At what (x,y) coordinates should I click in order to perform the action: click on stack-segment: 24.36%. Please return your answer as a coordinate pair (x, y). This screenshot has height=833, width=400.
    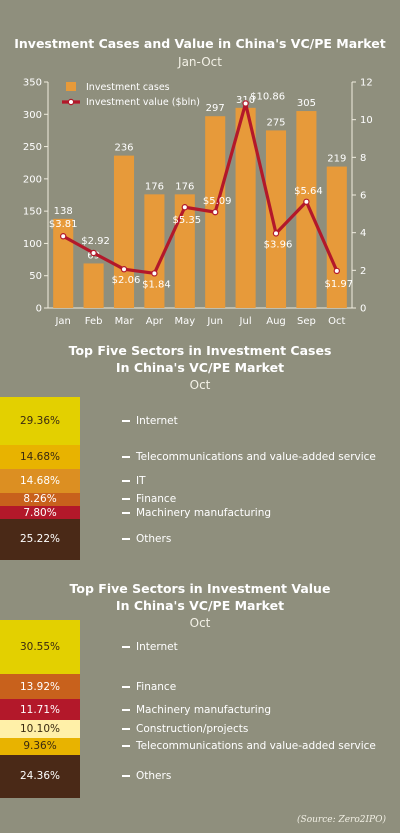
    Looking at the image, I should click on (40, 776).